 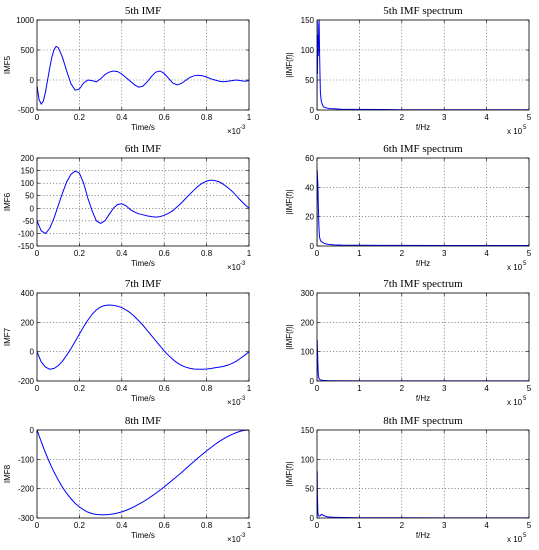 What do you see at coordinates (143, 421) in the screenshot?
I see `chart-title: 8th IMF` at bounding box center [143, 421].